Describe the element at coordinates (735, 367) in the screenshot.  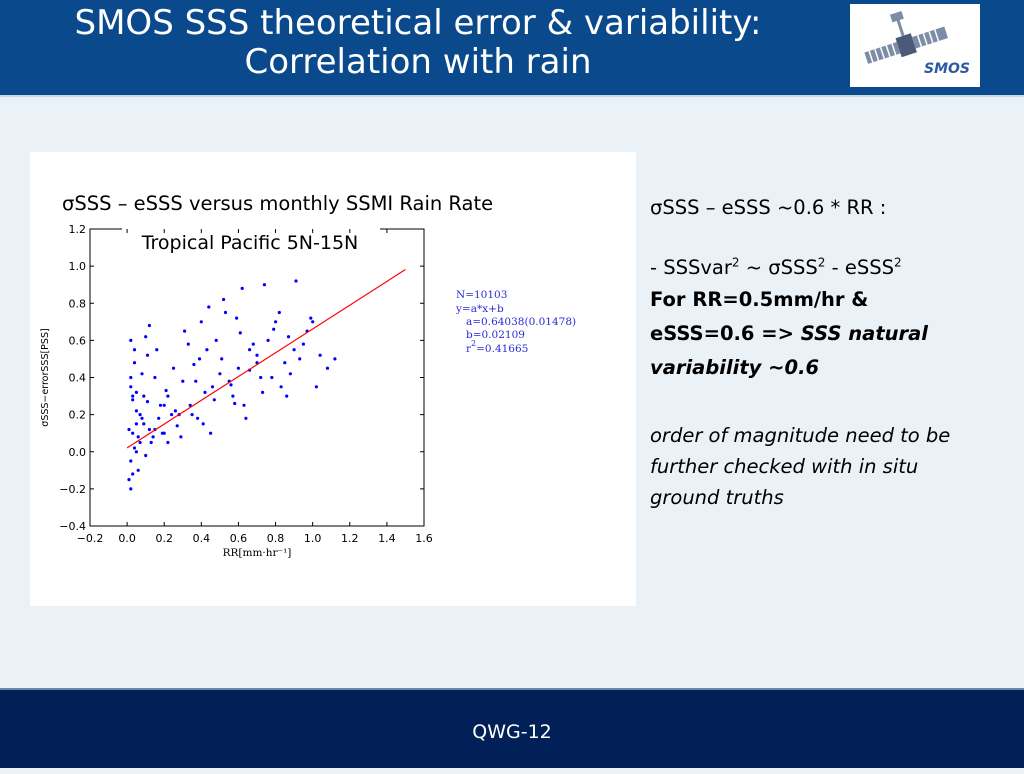
I see `explanation-line-5: variability ~0.6` at that location.